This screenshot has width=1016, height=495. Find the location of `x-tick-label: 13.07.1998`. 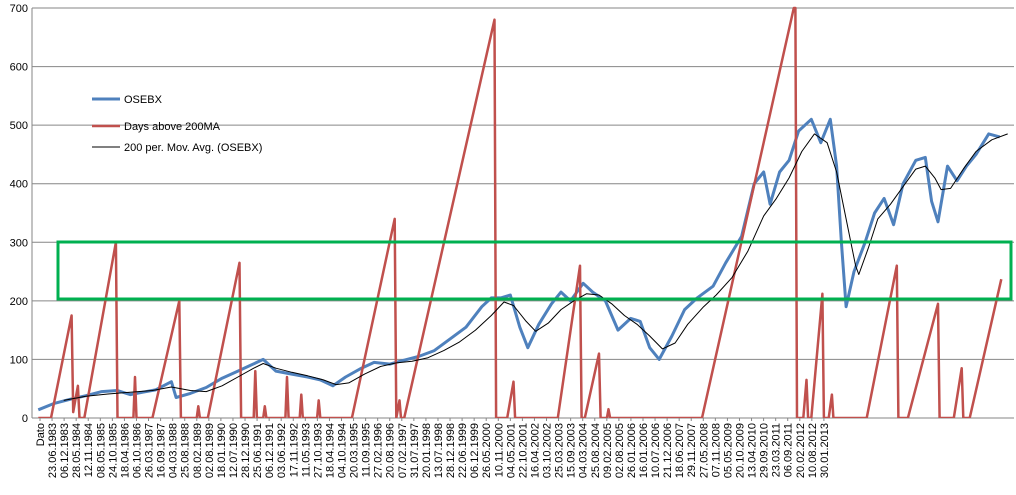

x-tick-label: 13.07.1998 is located at coordinates (439, 450).